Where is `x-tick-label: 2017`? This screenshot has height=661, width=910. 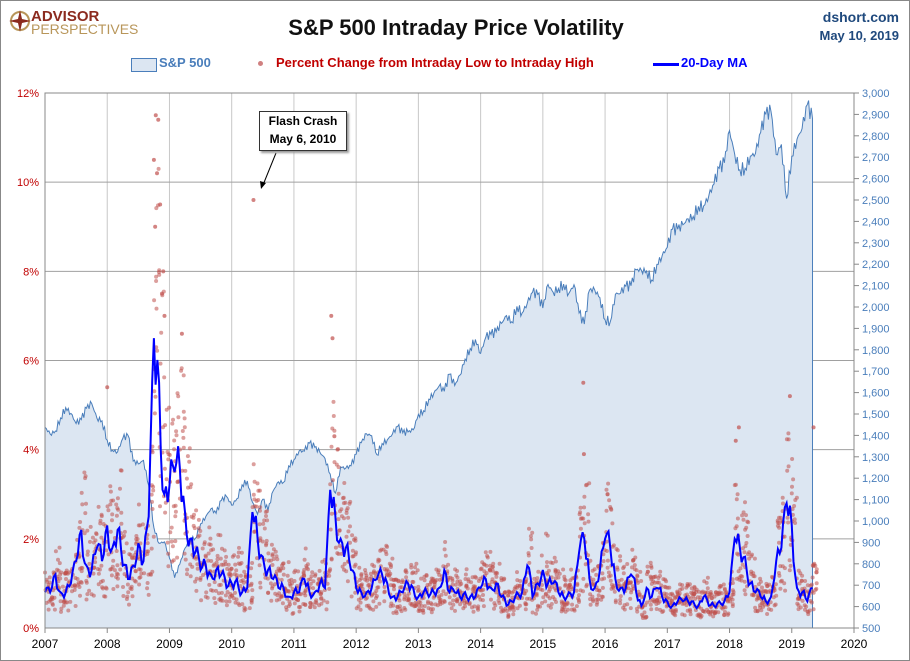 x-tick-label: 2017 is located at coordinates (667, 644).